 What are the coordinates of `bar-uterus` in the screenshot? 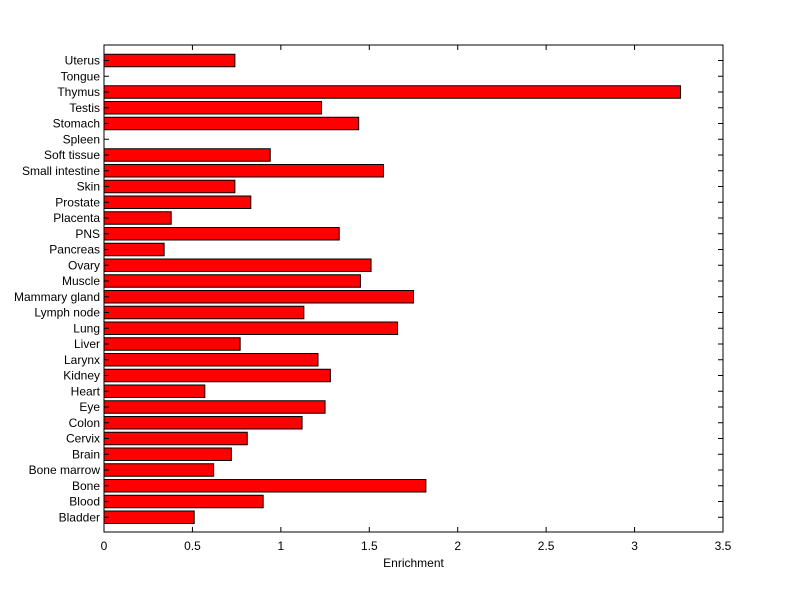 It's located at (169, 60).